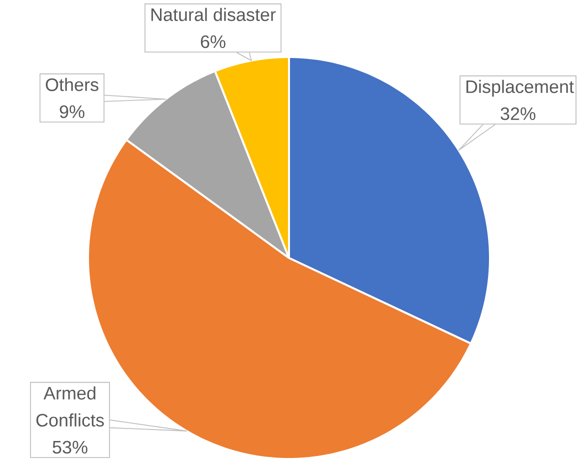  What do you see at coordinates (70, 447) in the screenshot?
I see `data-label: 53%` at bounding box center [70, 447].